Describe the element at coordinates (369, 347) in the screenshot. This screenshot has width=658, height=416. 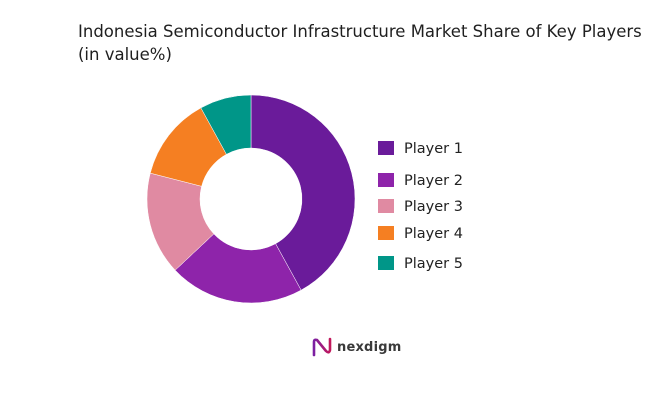
I see `brand-name: nexdigm` at that location.